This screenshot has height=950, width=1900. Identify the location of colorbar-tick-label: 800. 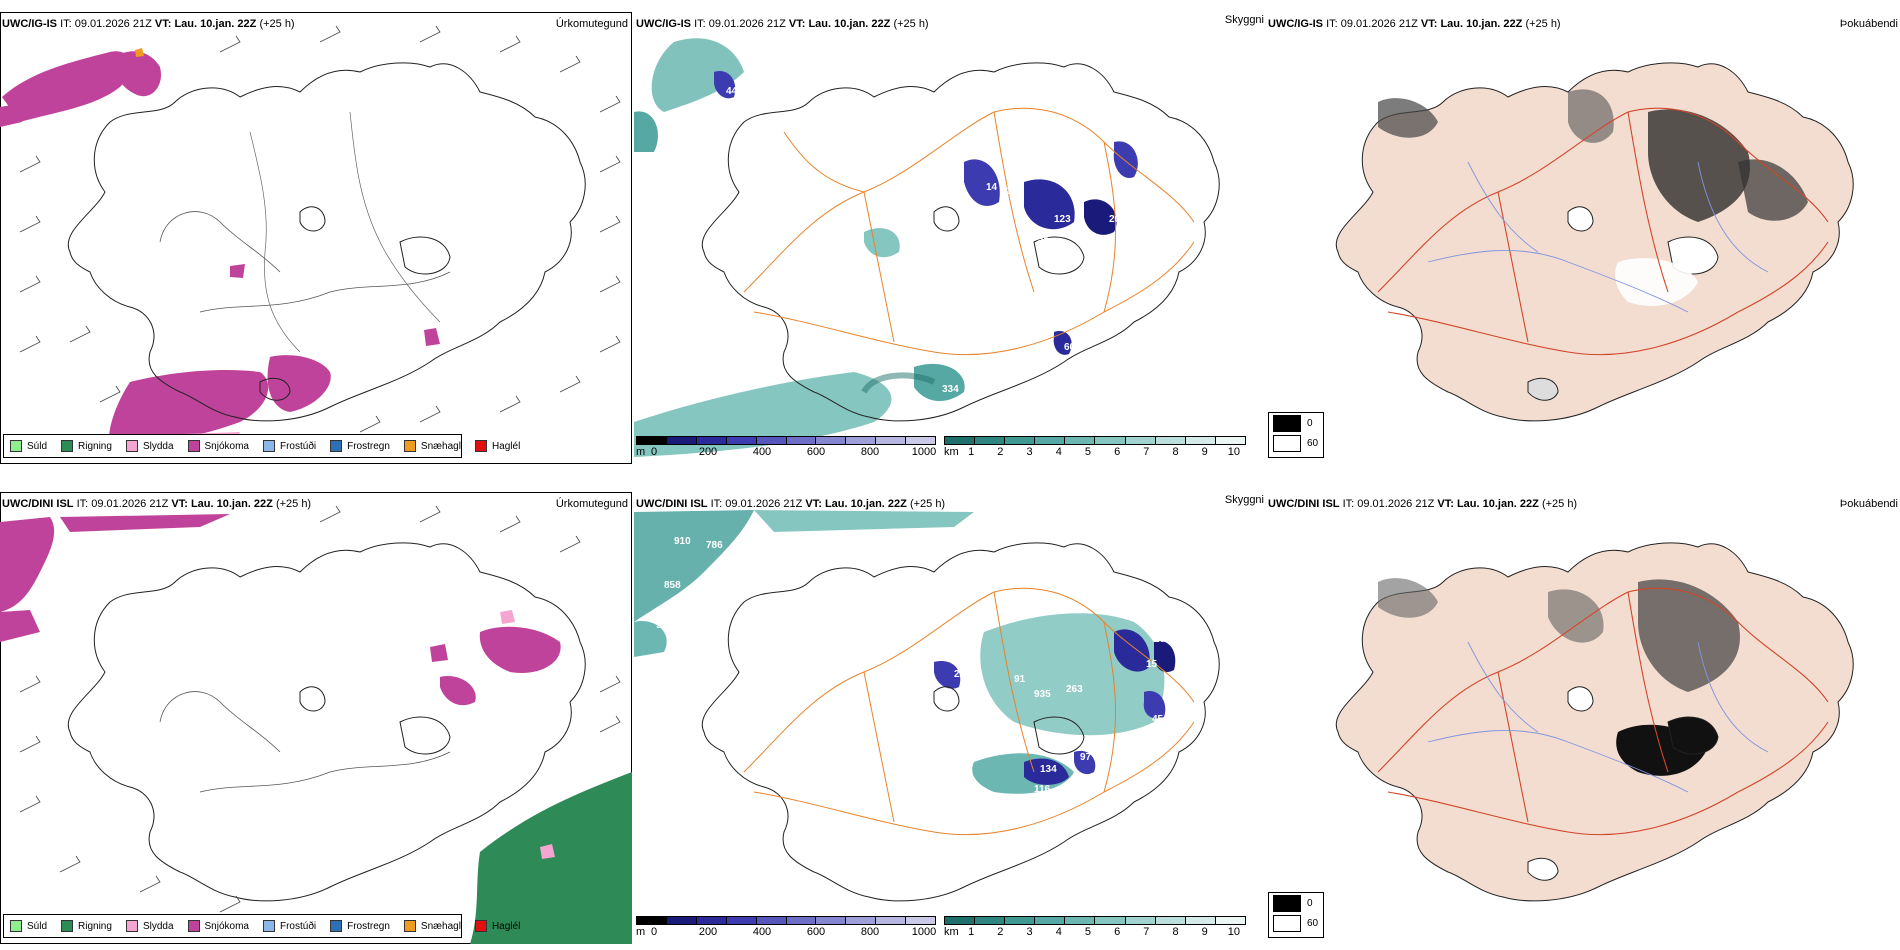
(870, 452).